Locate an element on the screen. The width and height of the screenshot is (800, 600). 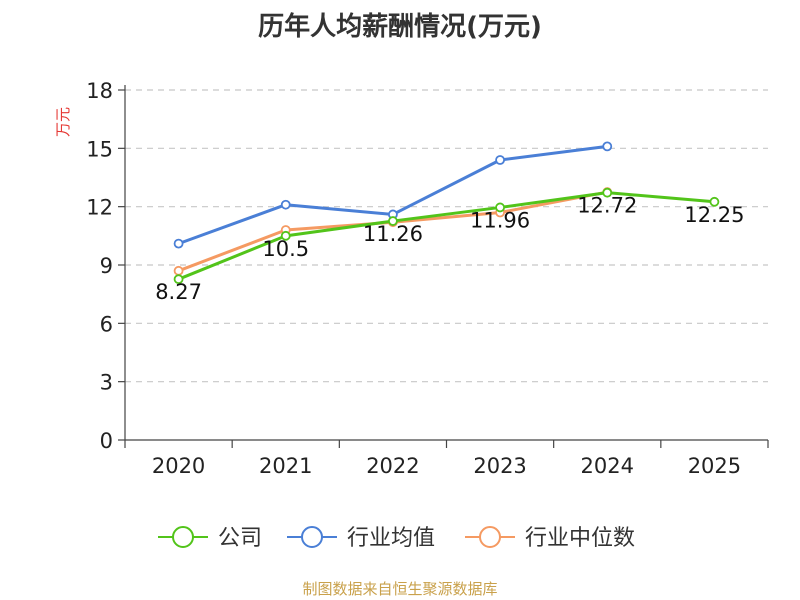
legend-item: 行业均值 is located at coordinates (361, 538).